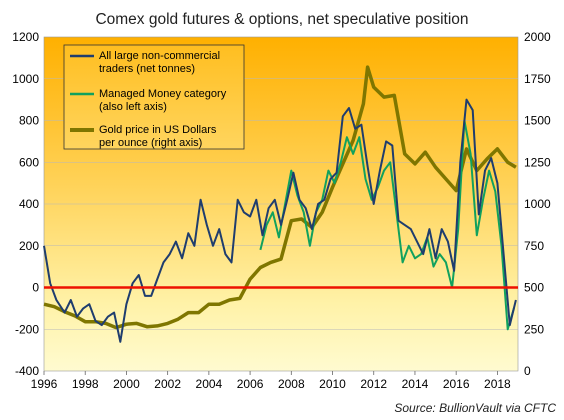 The height and width of the screenshot is (420, 564). What do you see at coordinates (250, 384) in the screenshot?
I see `x-tick-label: 2006` at bounding box center [250, 384].